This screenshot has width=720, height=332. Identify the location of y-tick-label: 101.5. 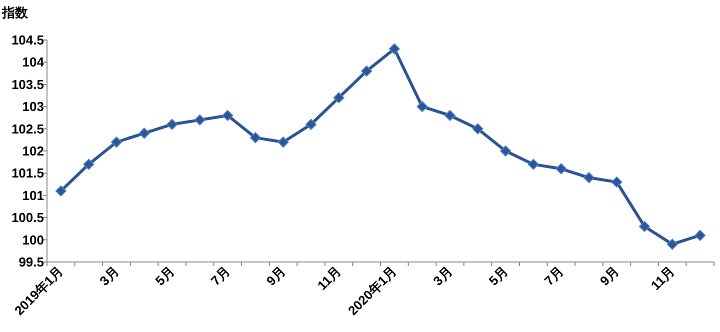
(27, 173).